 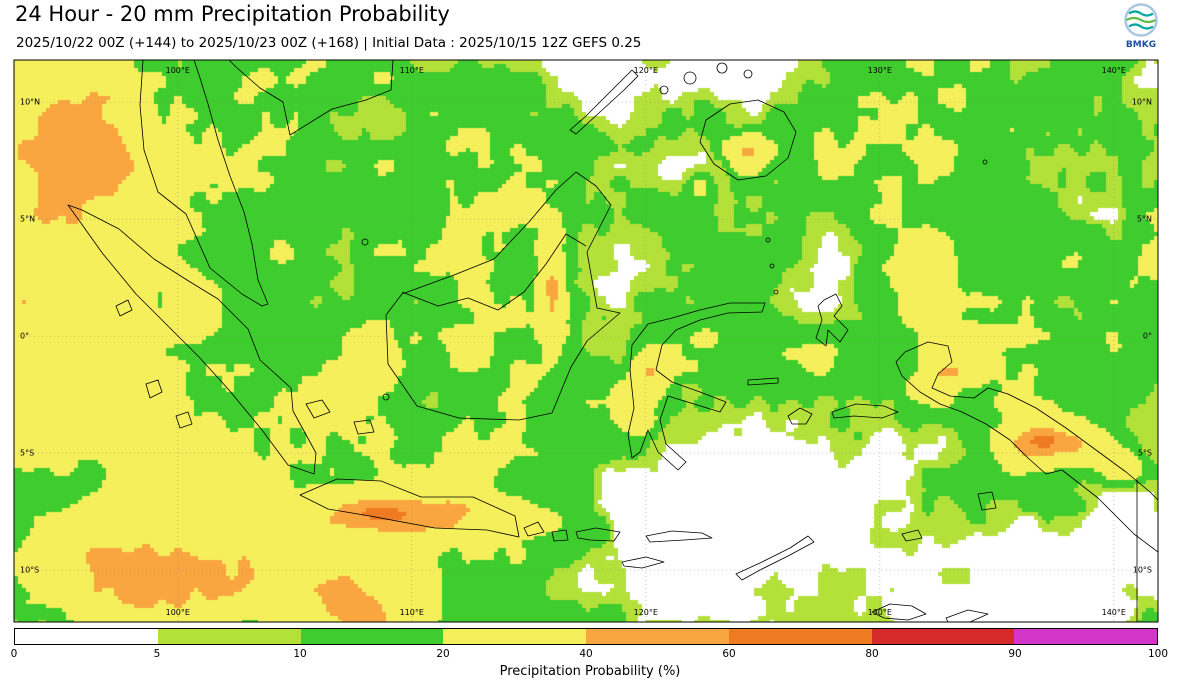 I want to click on coastline-sumatra, so click(x=192, y=339).